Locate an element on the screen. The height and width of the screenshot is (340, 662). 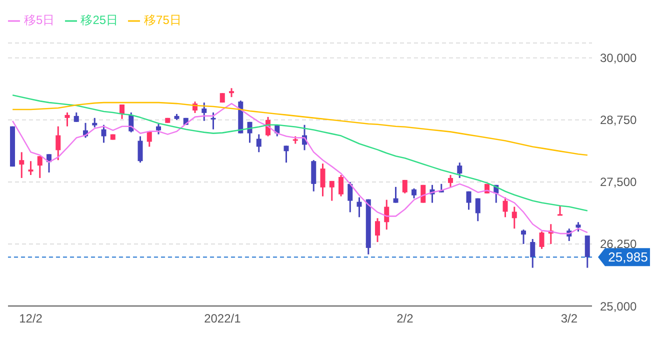
legend-label: 移75日 is located at coordinates (163, 20).